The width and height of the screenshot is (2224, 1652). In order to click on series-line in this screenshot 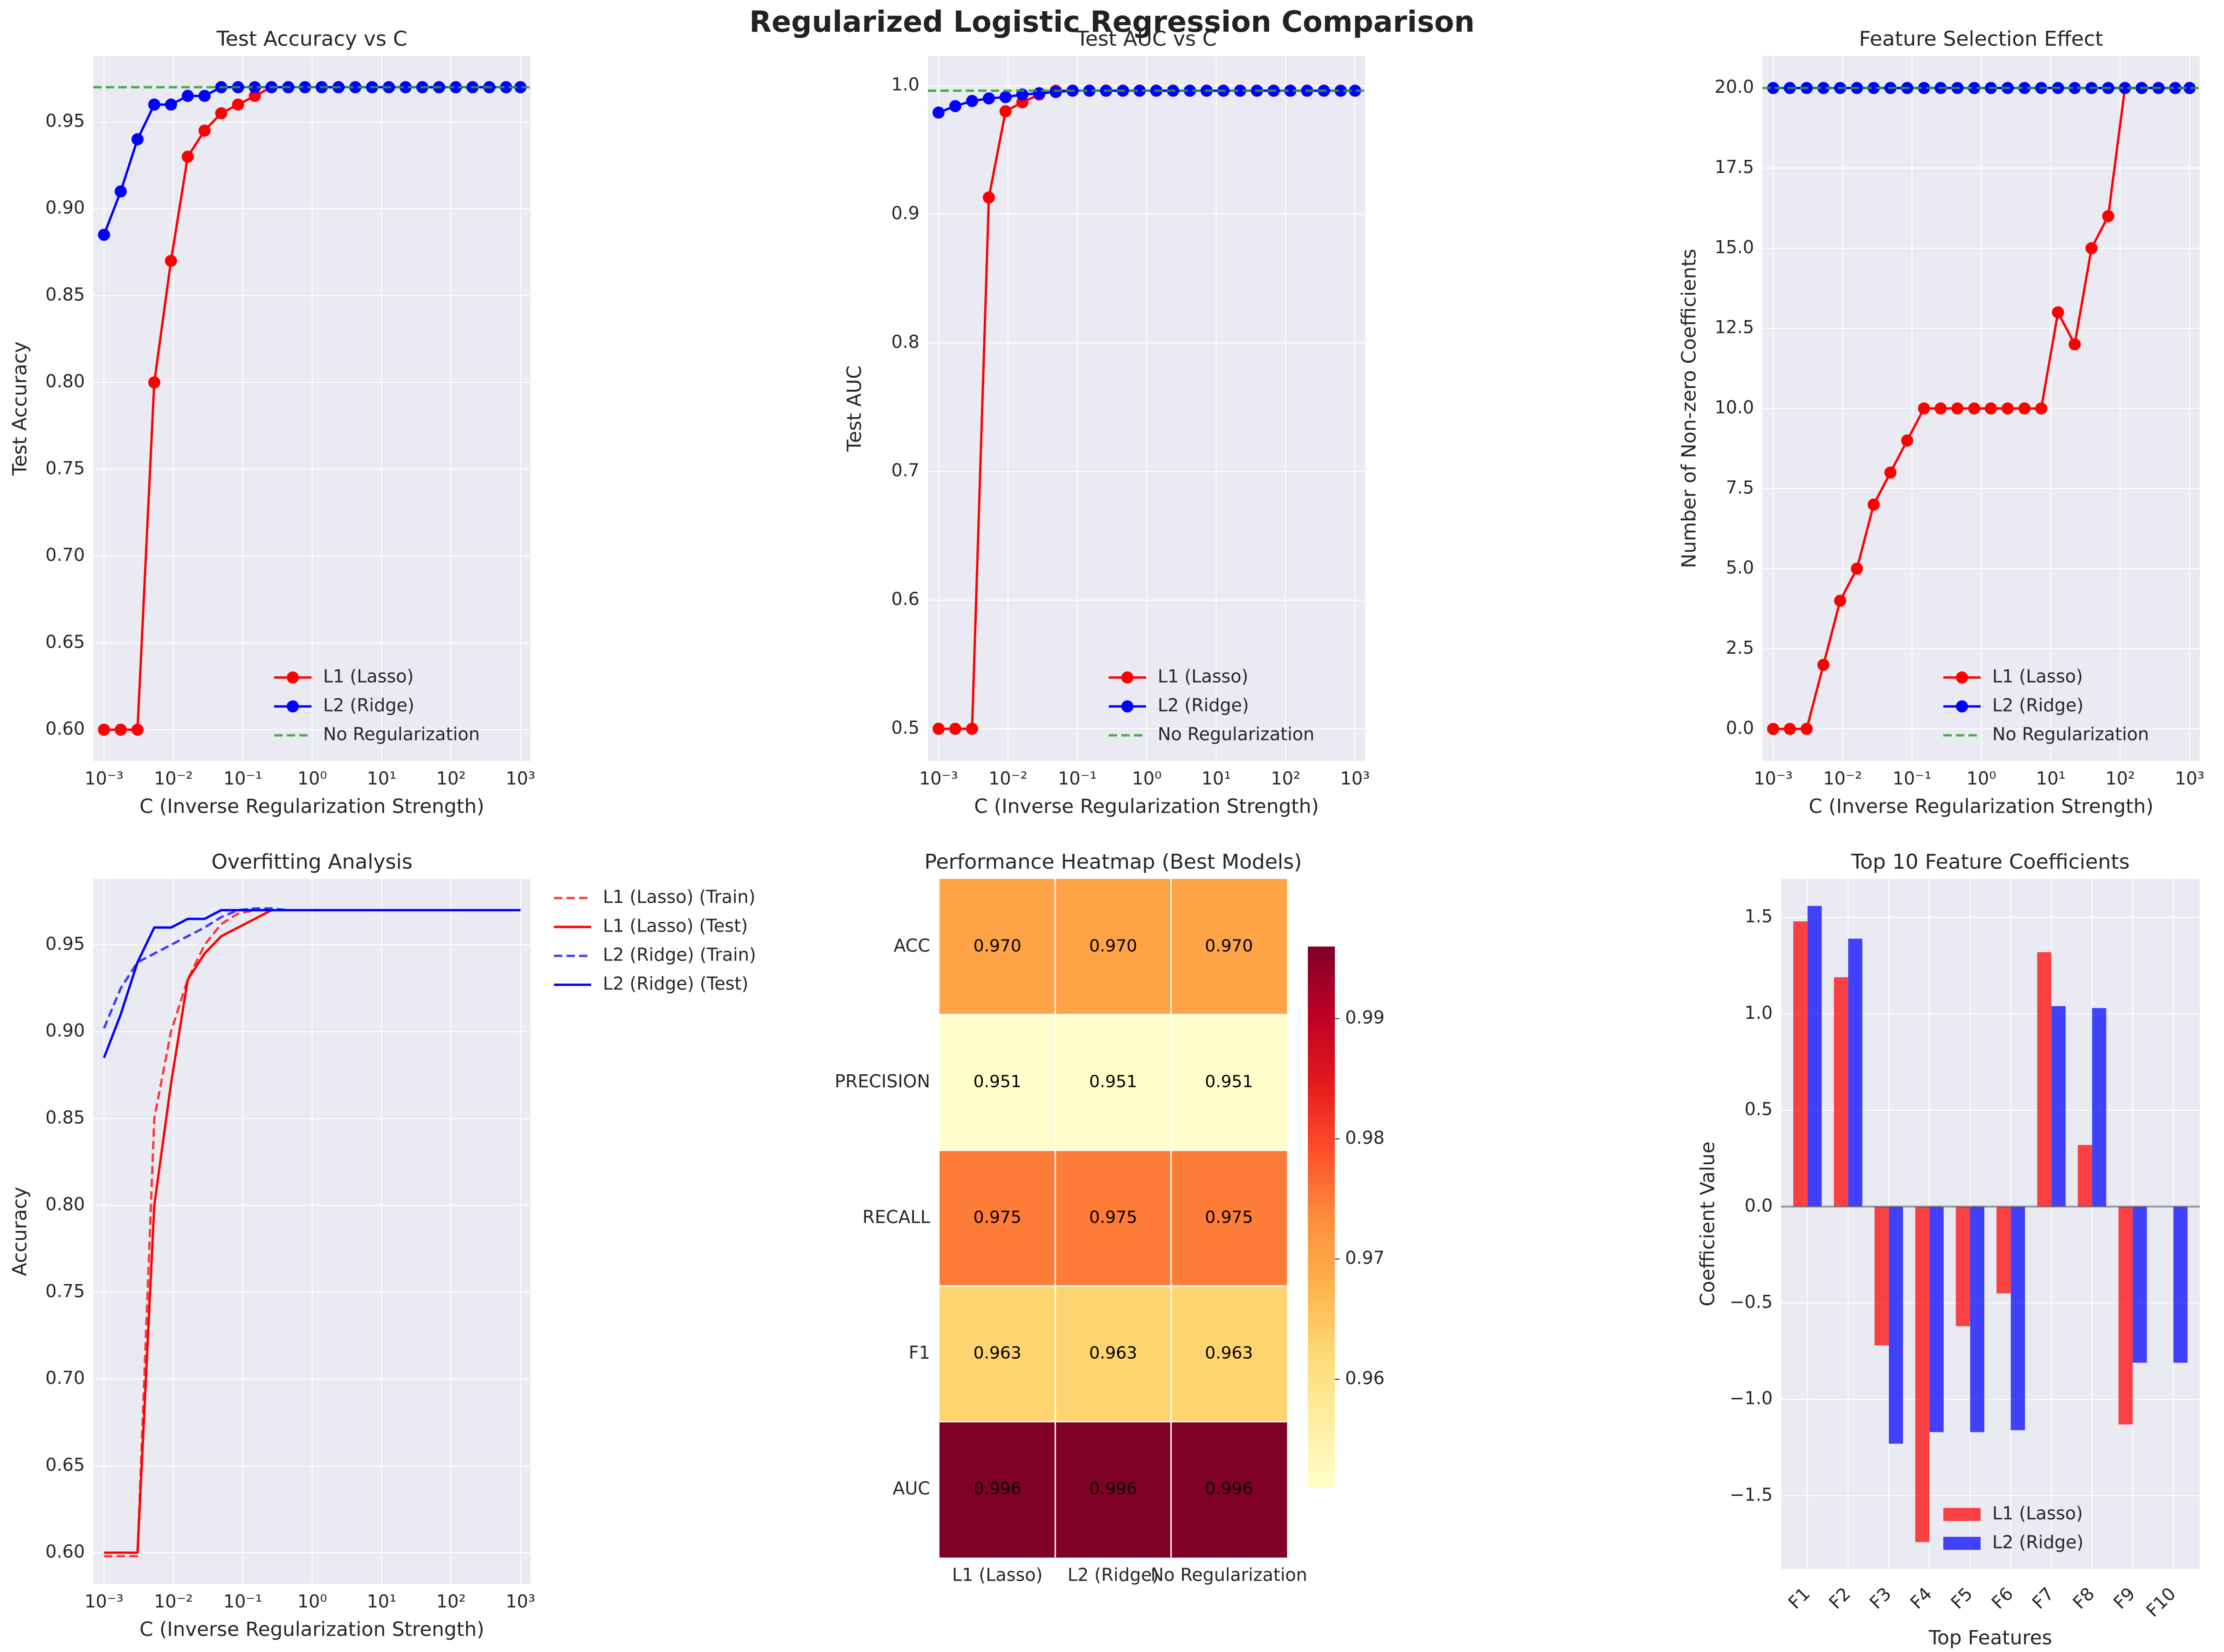, I will do `click(312, 968)`.